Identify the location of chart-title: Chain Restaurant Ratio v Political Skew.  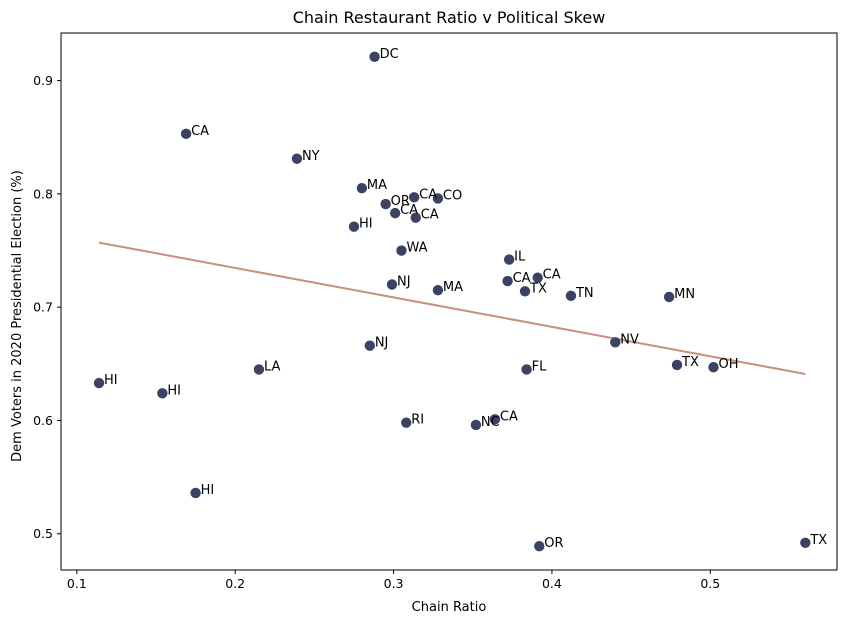
(449, 17).